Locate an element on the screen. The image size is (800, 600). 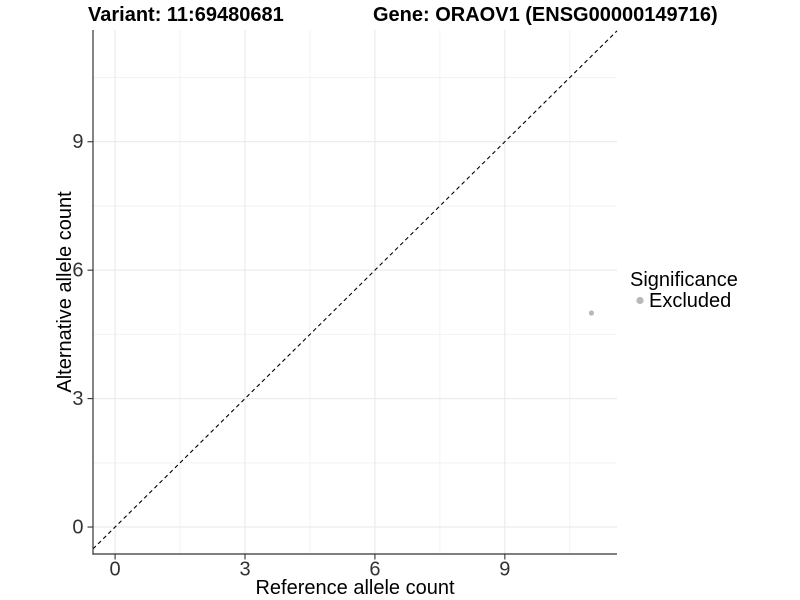
x-tick-label: 6 is located at coordinates (374, 570).